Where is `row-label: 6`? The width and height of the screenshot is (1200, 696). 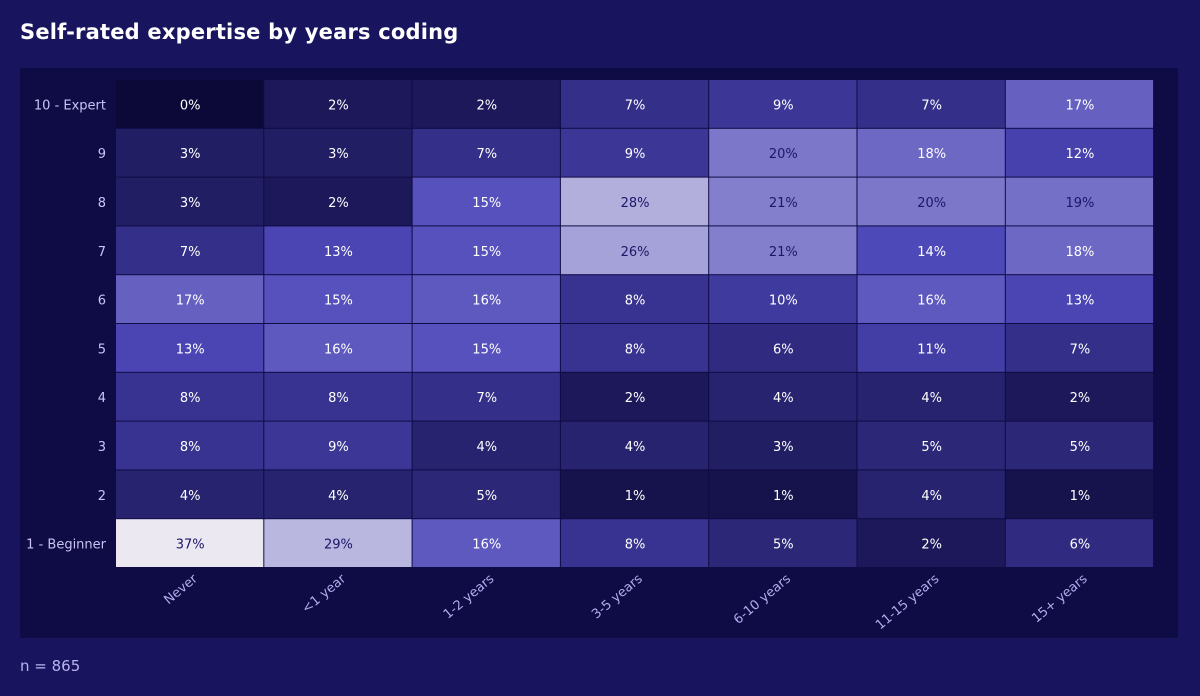
row-label: 6 is located at coordinates (102, 301).